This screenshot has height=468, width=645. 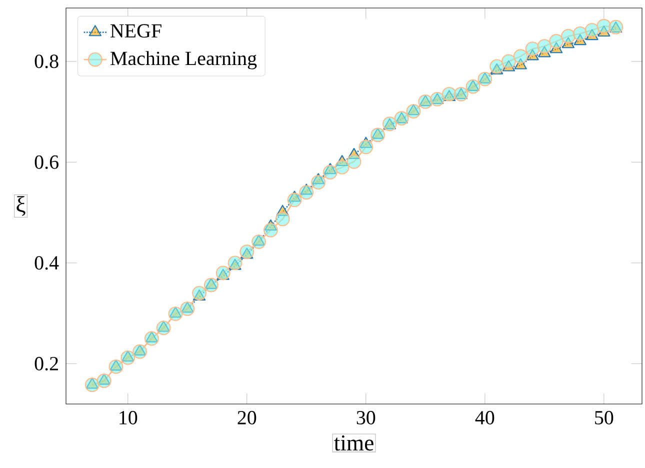 What do you see at coordinates (354, 443) in the screenshot?
I see `x-axis-title: time` at bounding box center [354, 443].